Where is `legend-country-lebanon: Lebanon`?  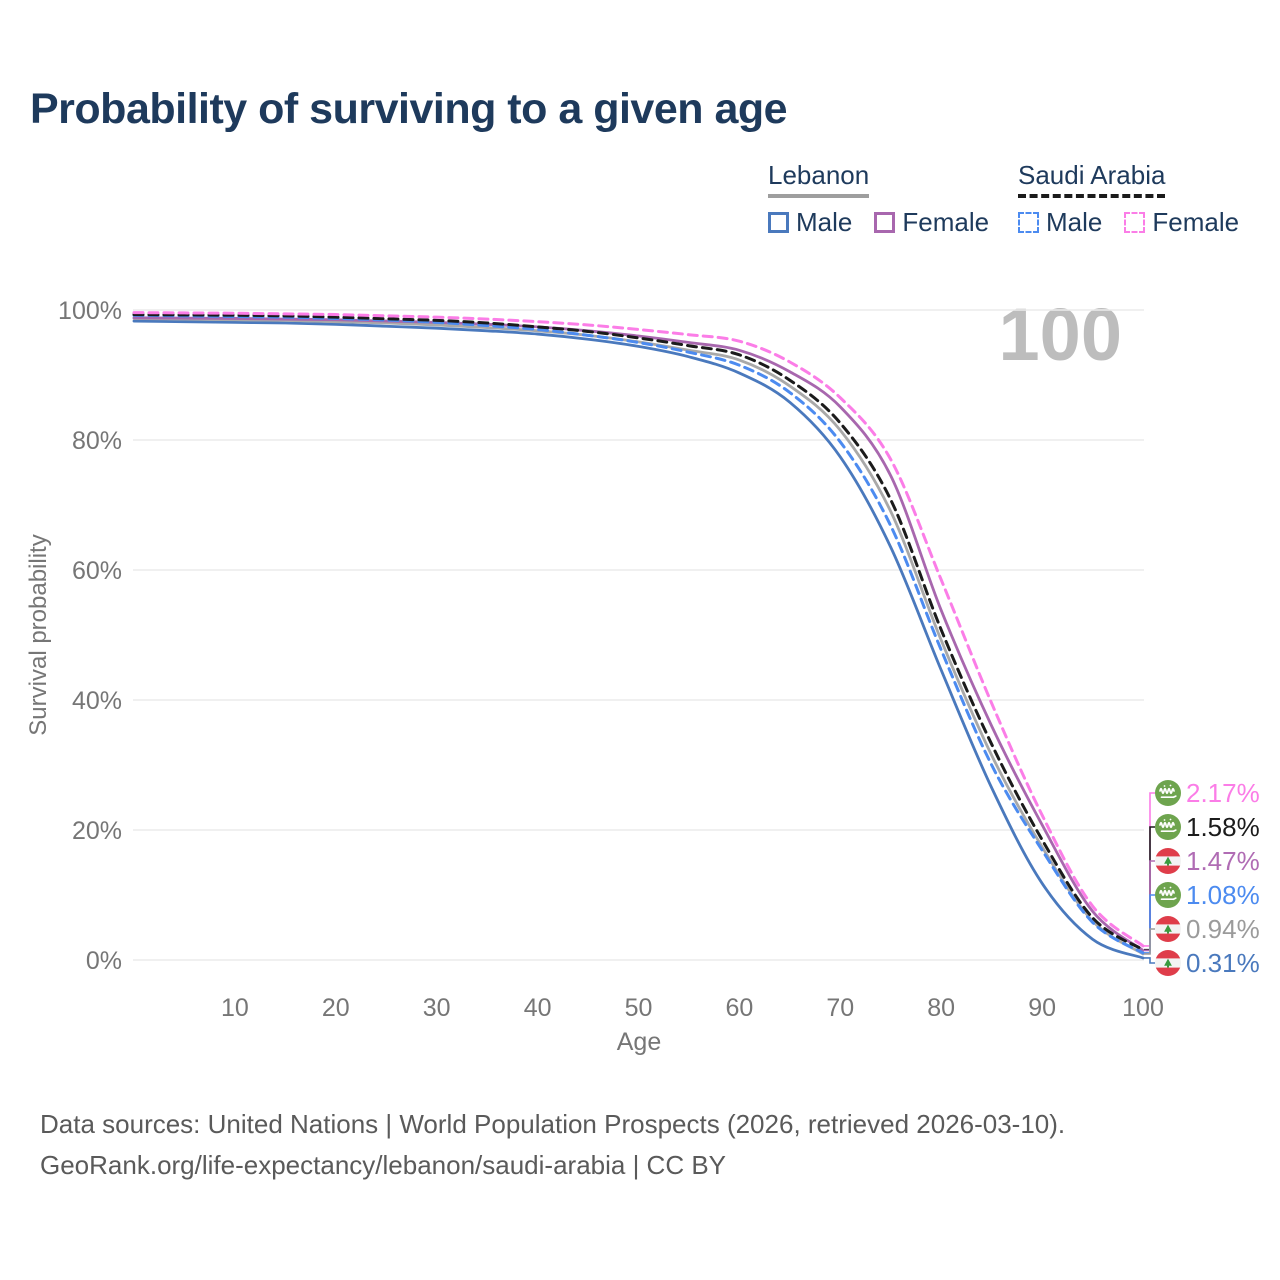
legend-country-lebanon: Lebanon is located at coordinates (819, 179).